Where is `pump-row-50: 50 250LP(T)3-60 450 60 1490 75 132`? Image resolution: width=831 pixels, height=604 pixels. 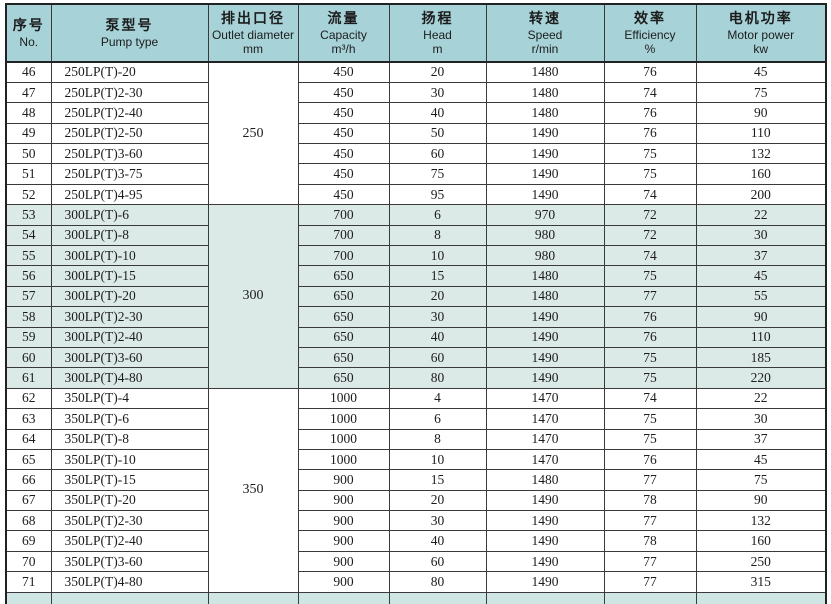
pump-row-50: 50 250LP(T)3-60 450 60 1490 75 132 is located at coordinates (416, 154).